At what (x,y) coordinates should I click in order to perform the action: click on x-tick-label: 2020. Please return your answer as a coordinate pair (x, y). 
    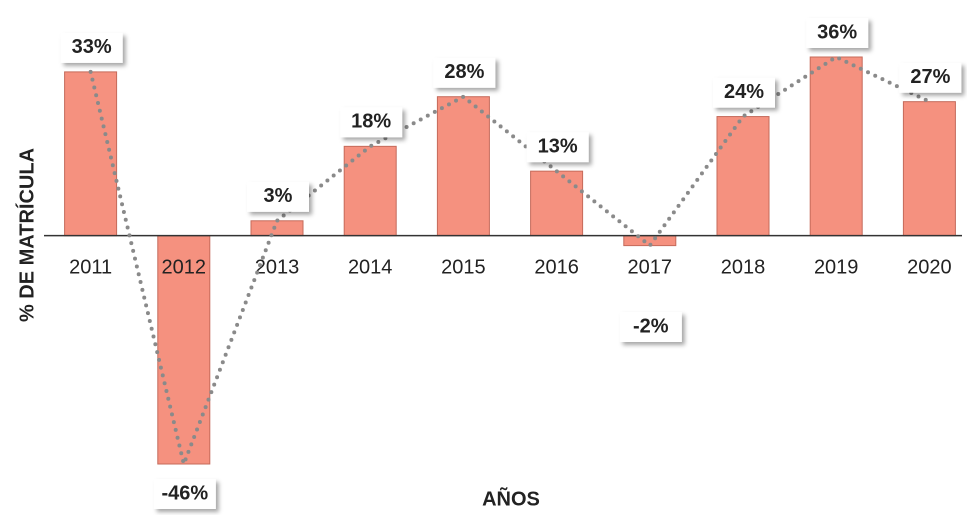
    Looking at the image, I should click on (929, 267).